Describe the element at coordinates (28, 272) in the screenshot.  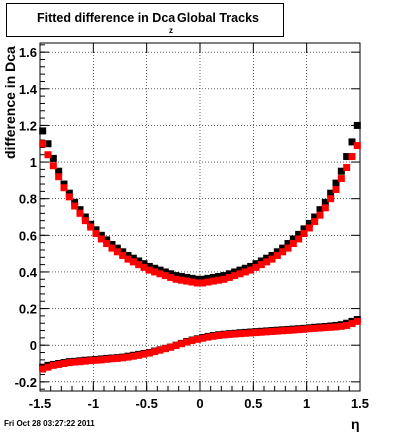
I see `y-tick-label-3: 0.4` at that location.